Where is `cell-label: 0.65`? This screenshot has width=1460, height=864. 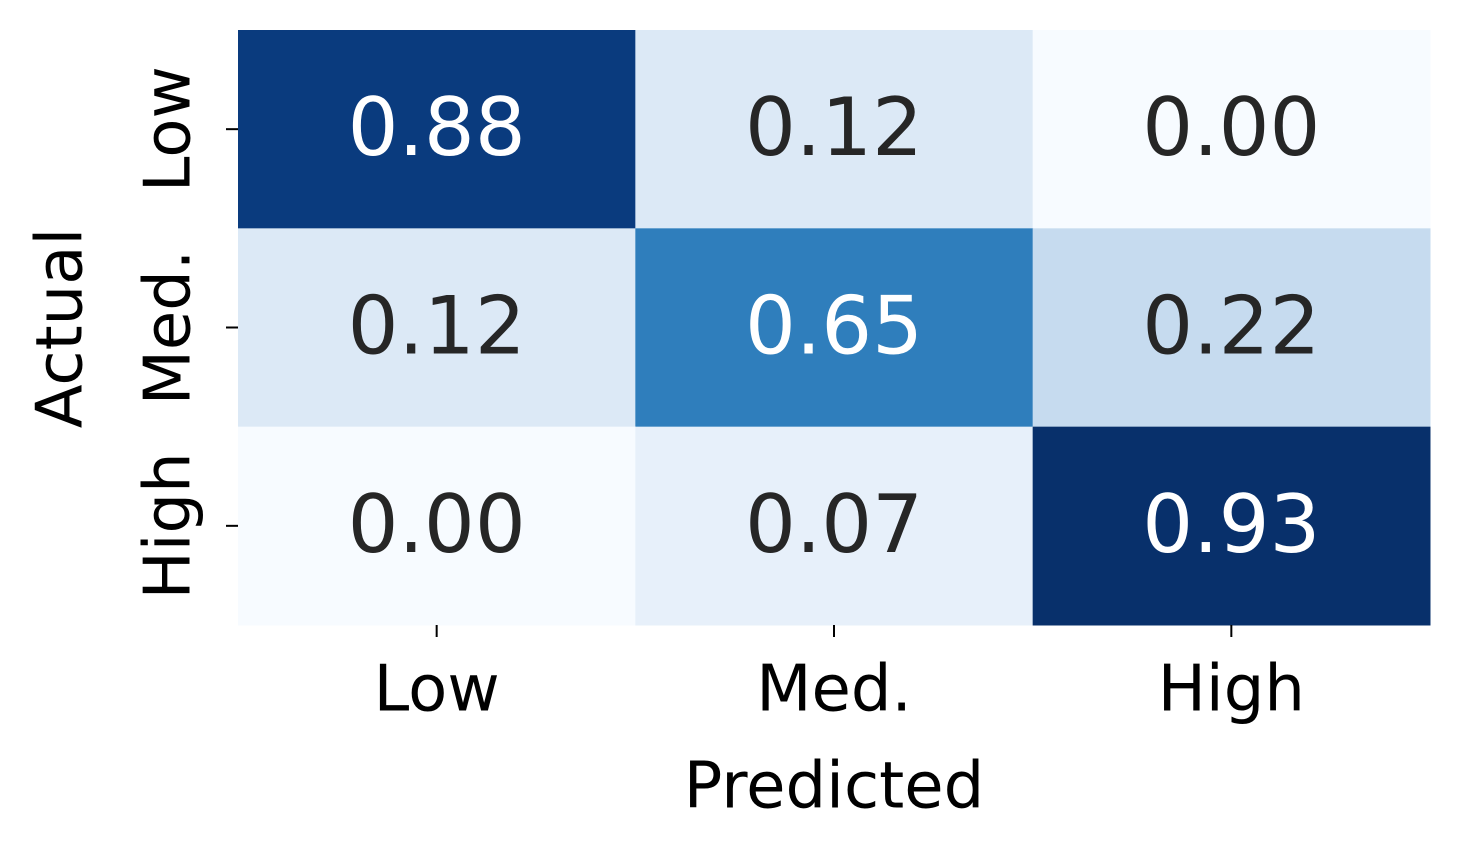
cell-label: 0.65 is located at coordinates (834, 325).